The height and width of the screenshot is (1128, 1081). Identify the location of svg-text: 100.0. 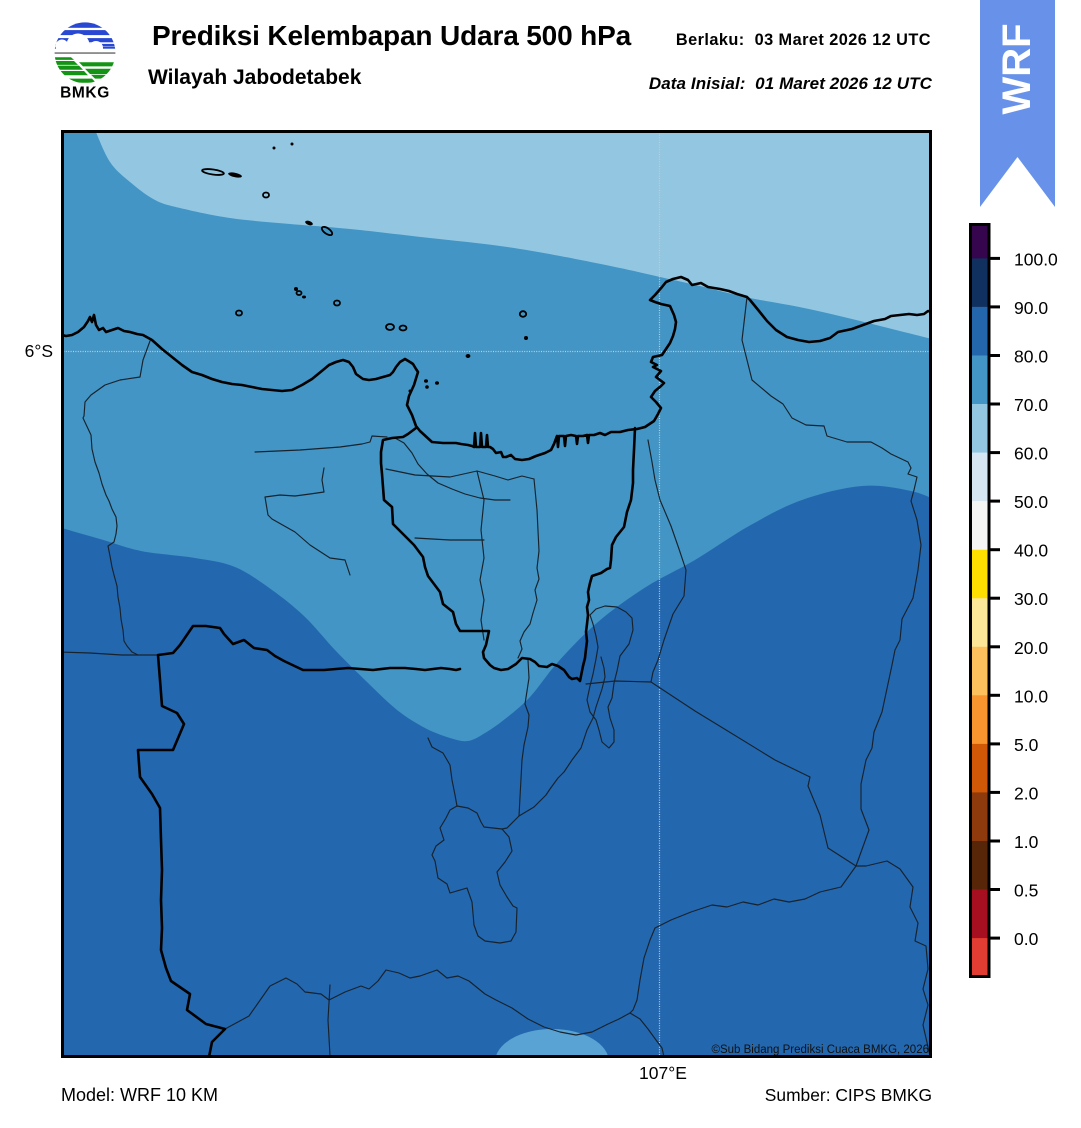
(1036, 259).